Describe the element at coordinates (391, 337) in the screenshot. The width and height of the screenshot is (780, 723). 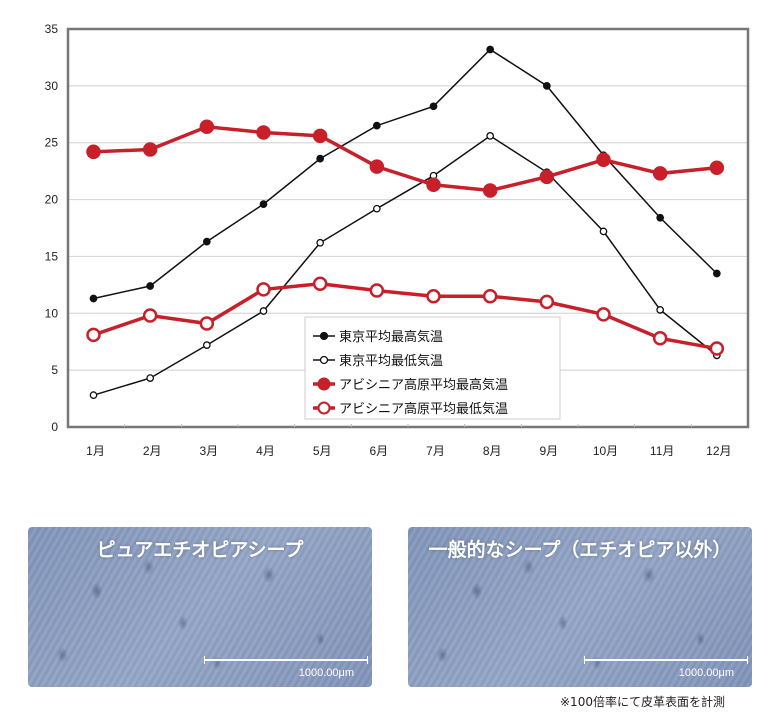
I see `legend-label: 東京平均最高気温` at that location.